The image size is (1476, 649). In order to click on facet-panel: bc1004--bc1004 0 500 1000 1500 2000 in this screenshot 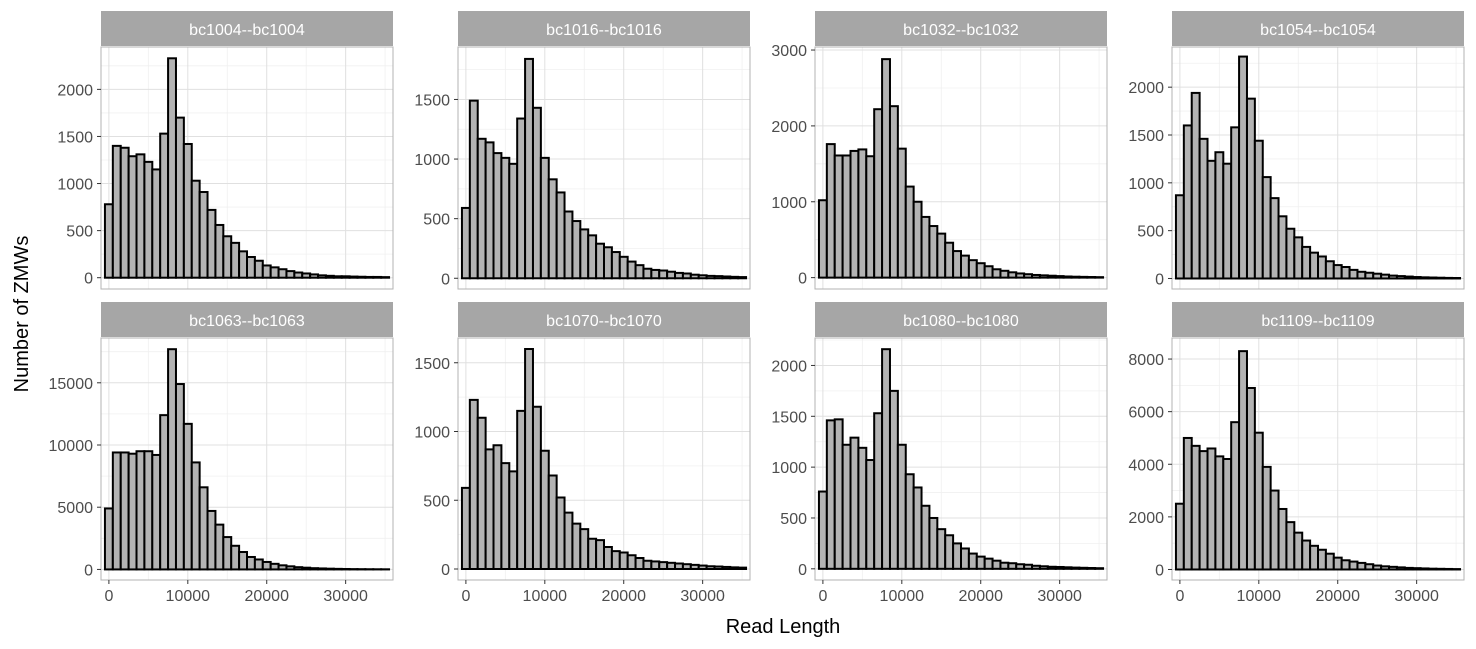, I will do `click(225, 150)`.